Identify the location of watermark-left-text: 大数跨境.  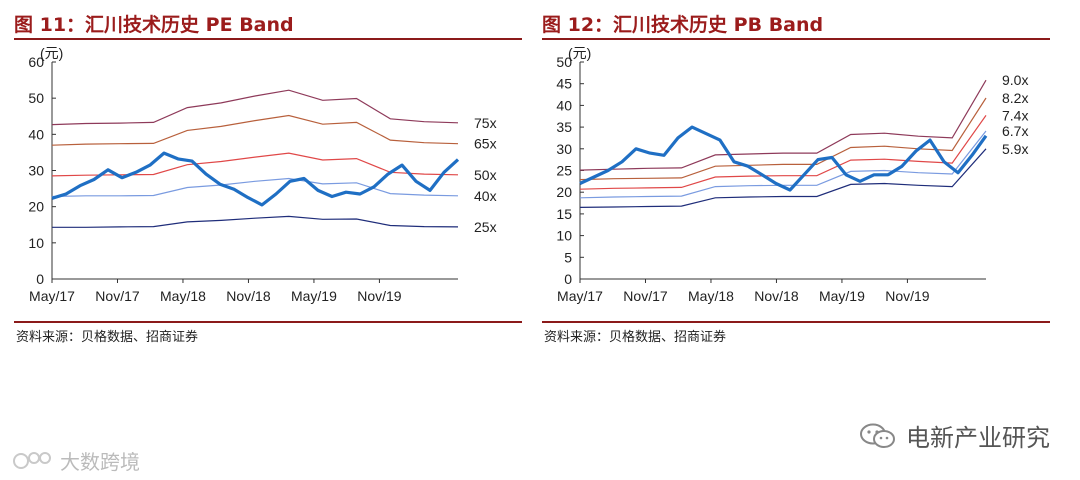
(100, 462).